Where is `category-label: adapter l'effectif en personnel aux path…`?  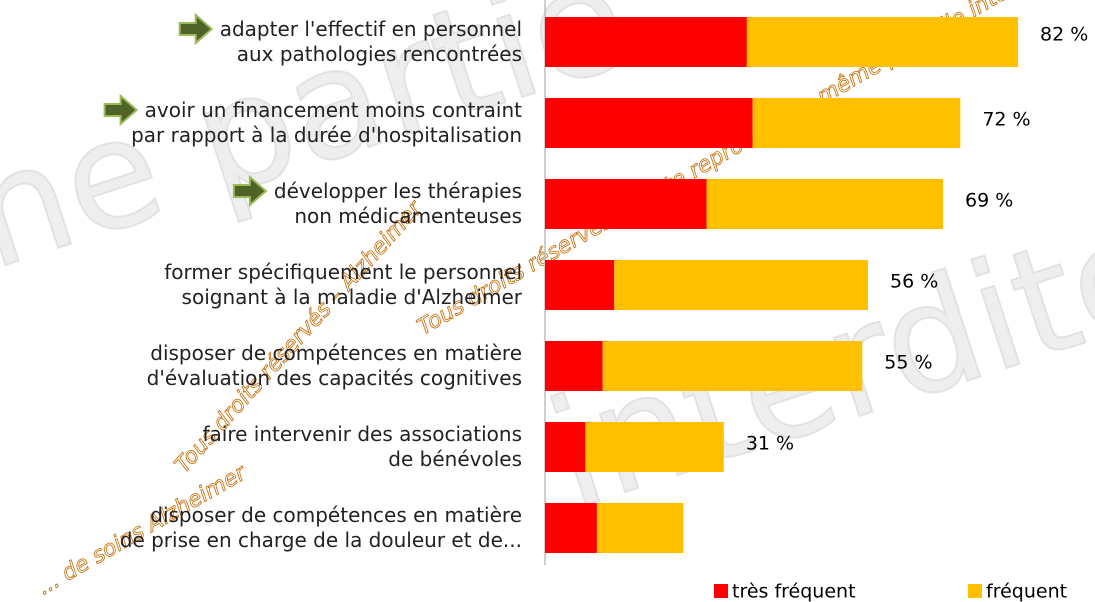
category-label: adapter l'effectif en personnel aux path… is located at coordinates (370, 41).